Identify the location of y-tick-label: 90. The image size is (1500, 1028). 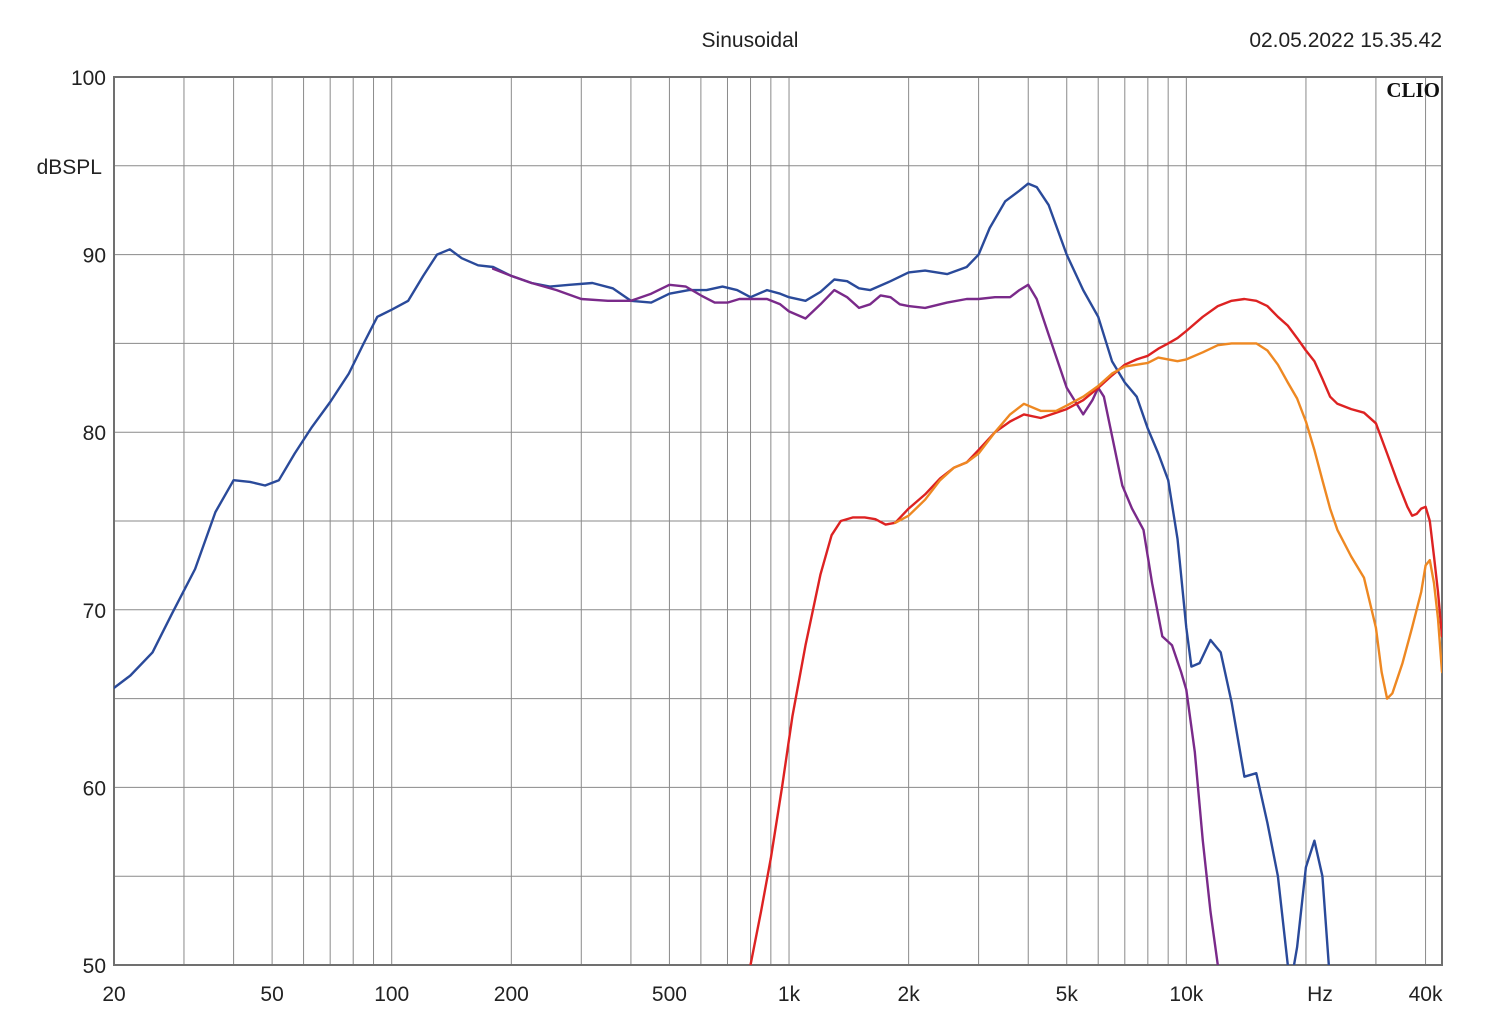
(94, 256).